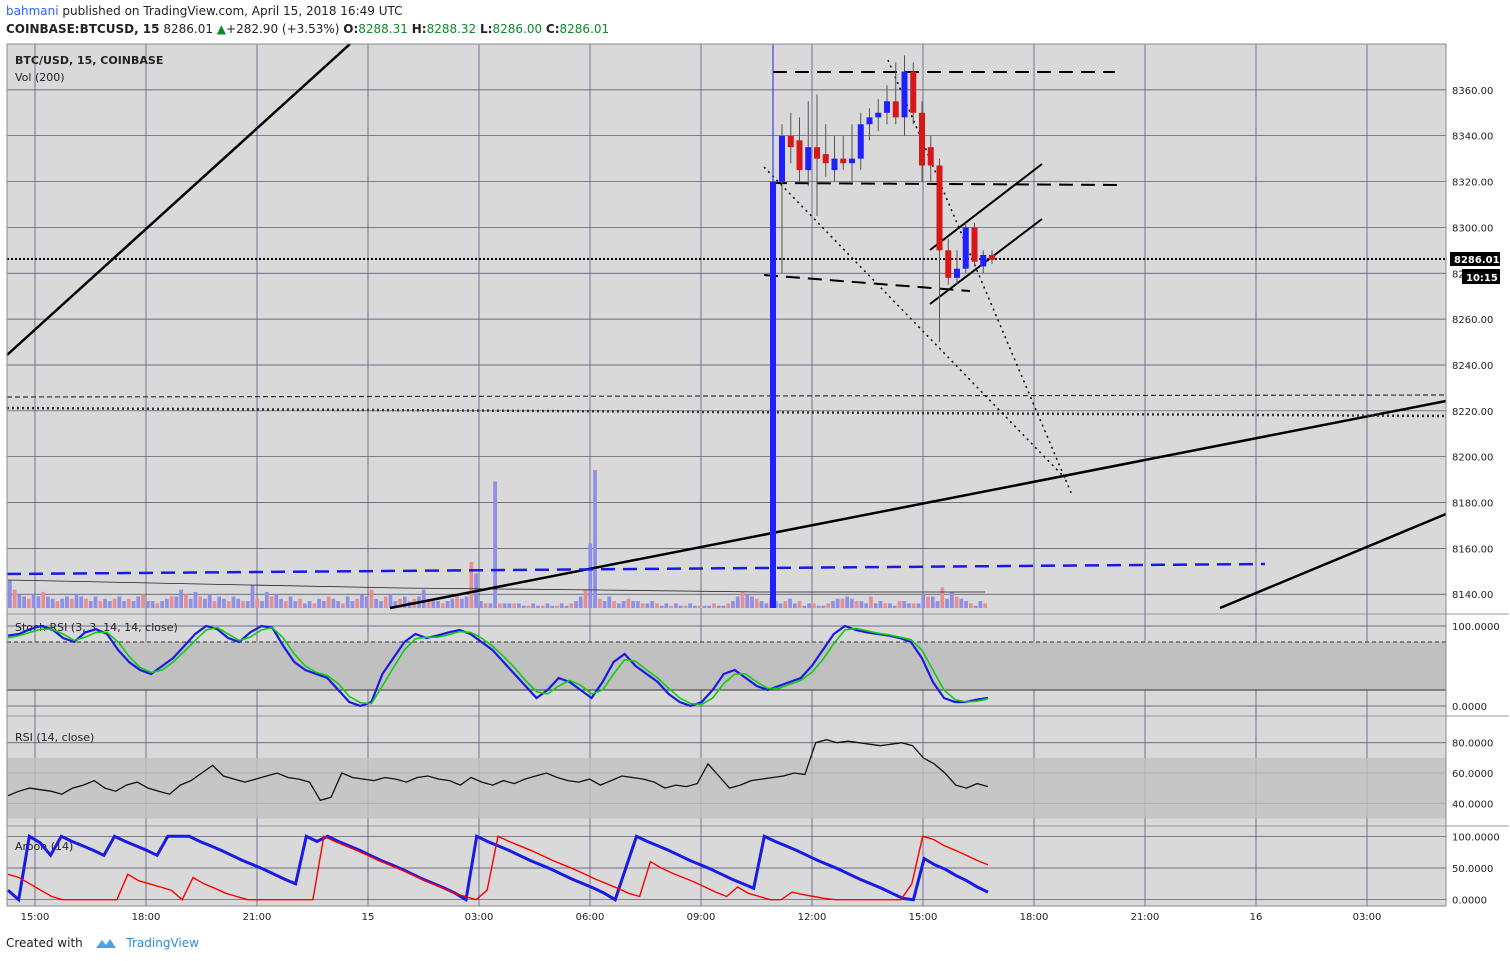  What do you see at coordinates (498, 770) in the screenshot?
I see `rsi-line` at bounding box center [498, 770].